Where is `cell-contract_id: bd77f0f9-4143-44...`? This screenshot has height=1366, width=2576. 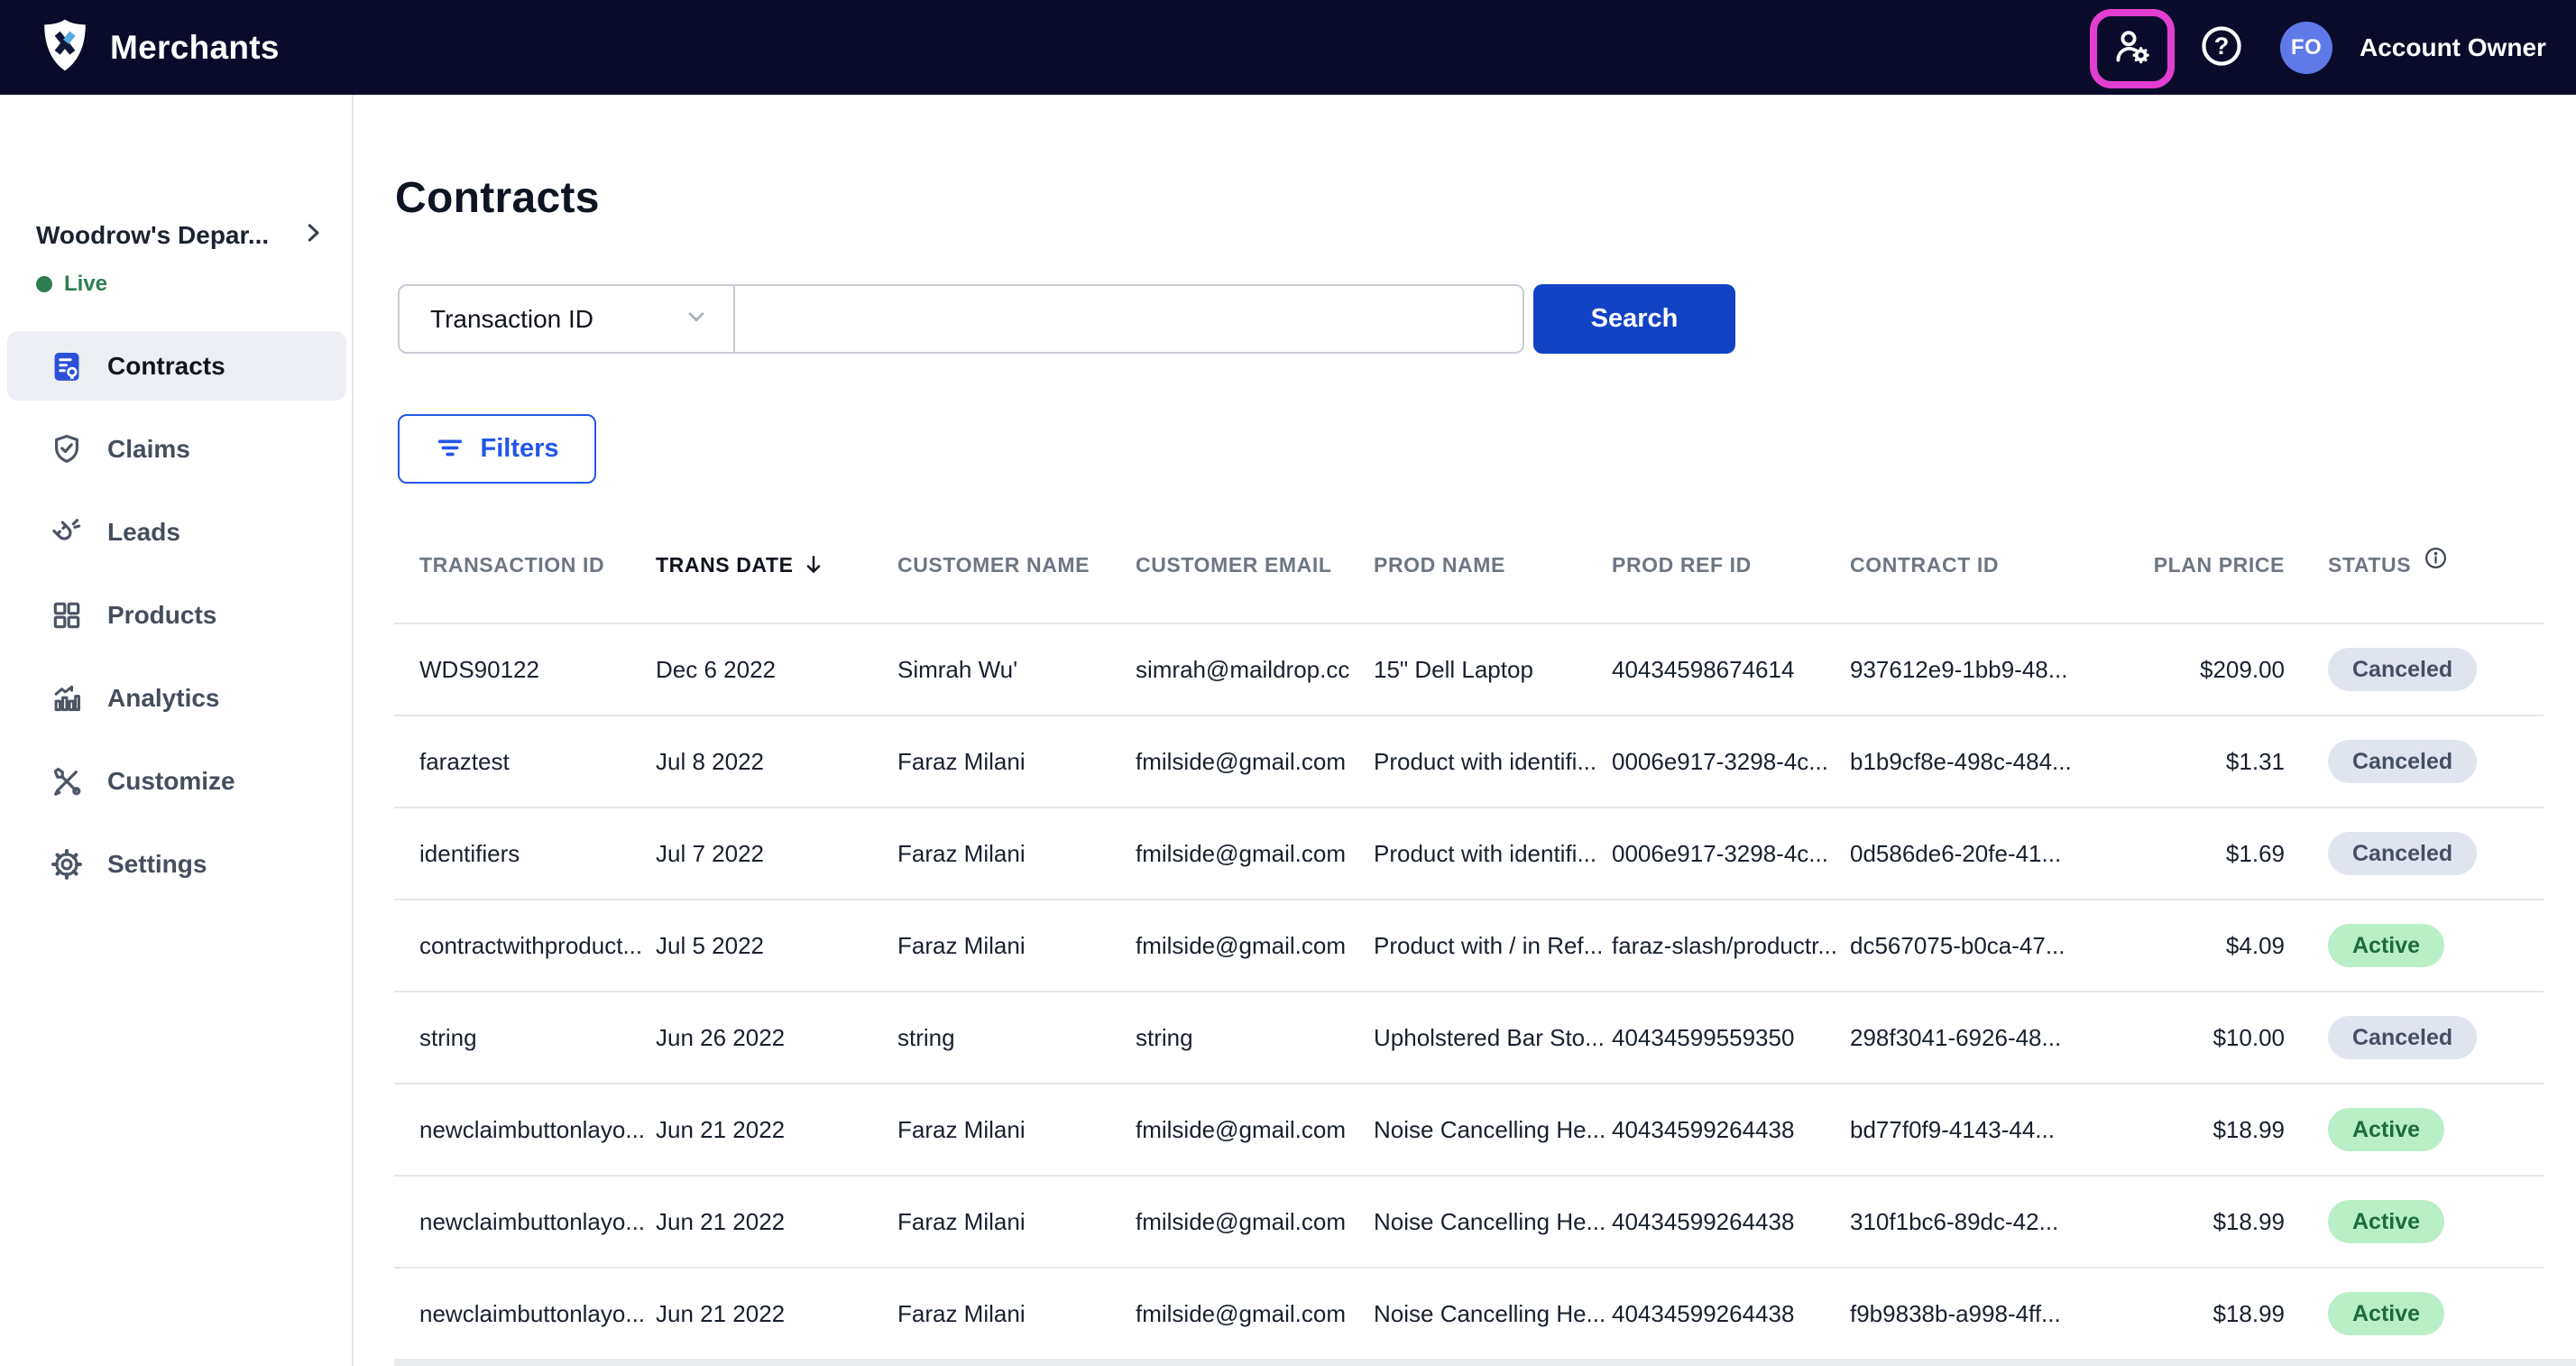 cell-contract_id: bd77f0f9-4143-44... is located at coordinates (1953, 1129).